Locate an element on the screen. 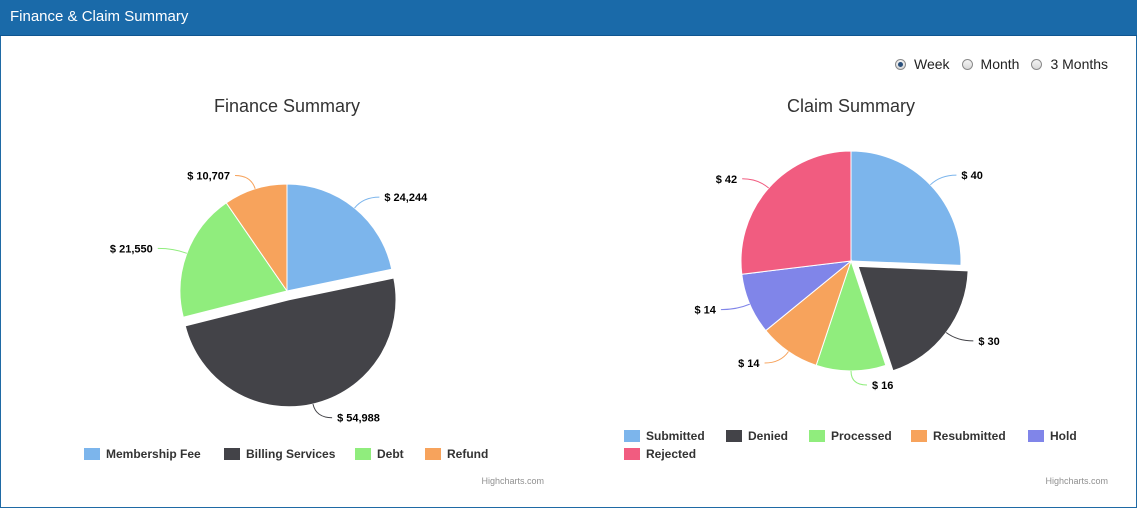 The width and height of the screenshot is (1137, 509). finance-summary-legend-label-billing-services: Billing Services is located at coordinates (291, 454).